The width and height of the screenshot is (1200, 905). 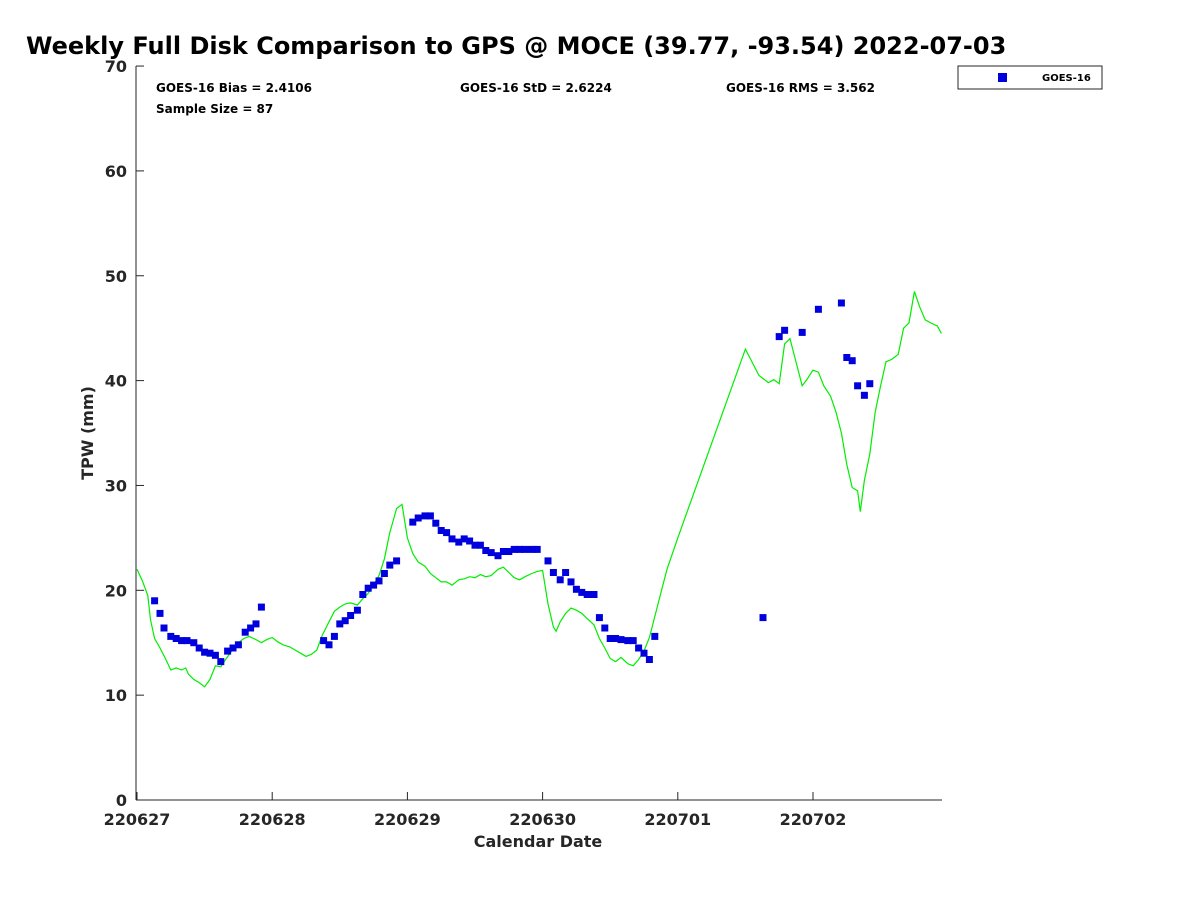 I want to click on x-ticks: 220627 220628 220629 220630 220701 220702, so click(x=475, y=810).